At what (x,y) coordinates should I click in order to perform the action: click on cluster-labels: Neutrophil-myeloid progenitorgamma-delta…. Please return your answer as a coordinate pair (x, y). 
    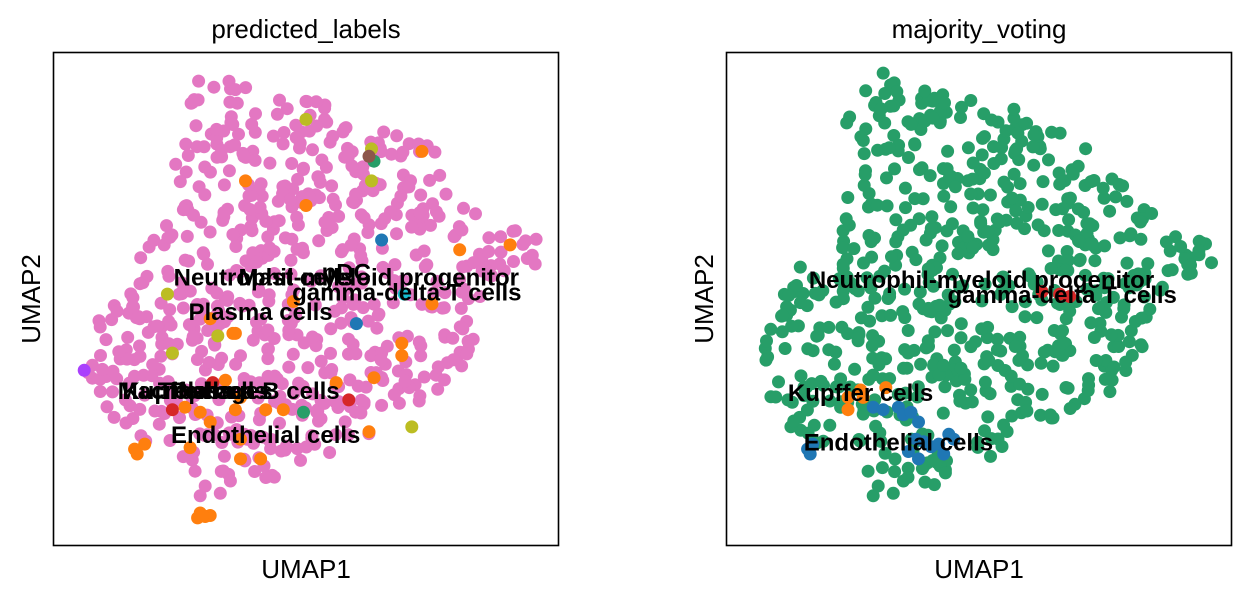
    Looking at the image, I should click on (982, 361).